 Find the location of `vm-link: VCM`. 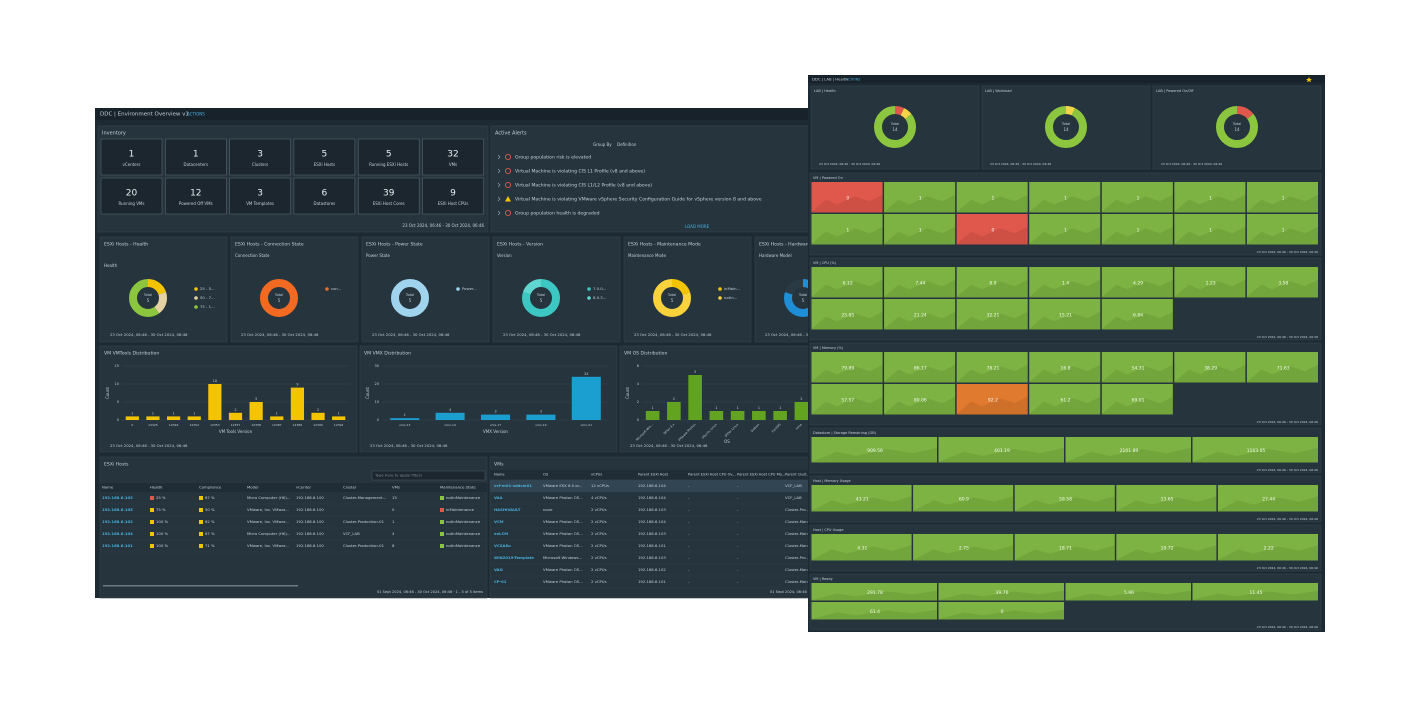

vm-link: VCM is located at coordinates (499, 521).